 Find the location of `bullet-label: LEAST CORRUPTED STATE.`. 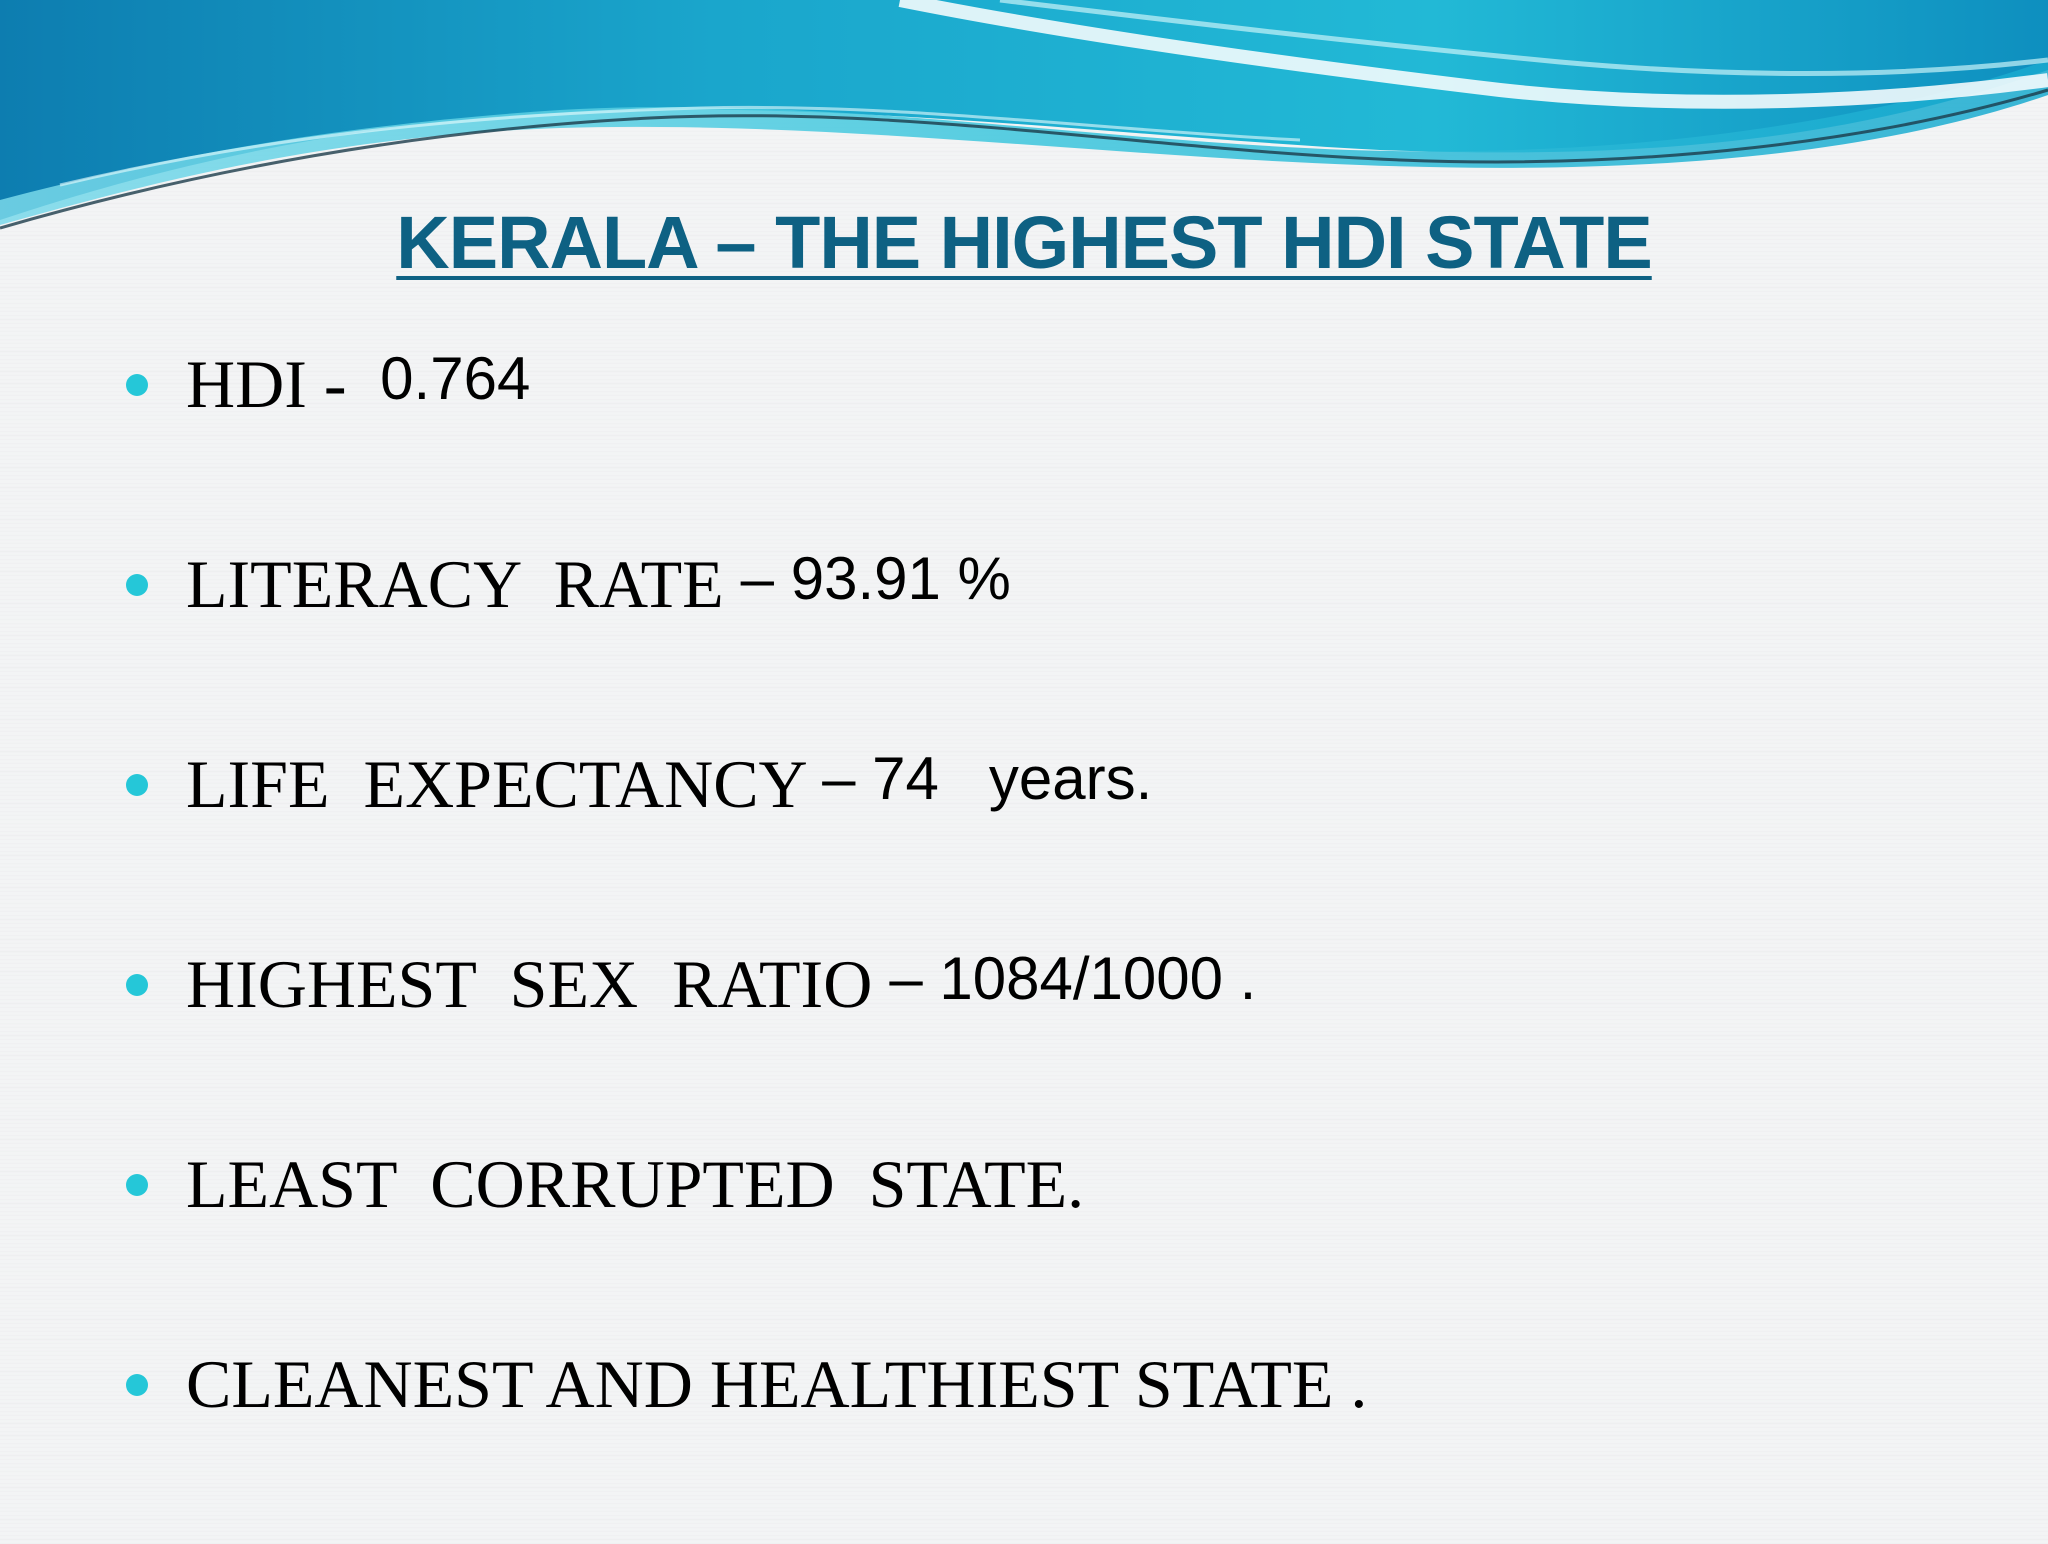

bullet-label: LEAST CORRUPTED STATE. is located at coordinates (635, 1184).